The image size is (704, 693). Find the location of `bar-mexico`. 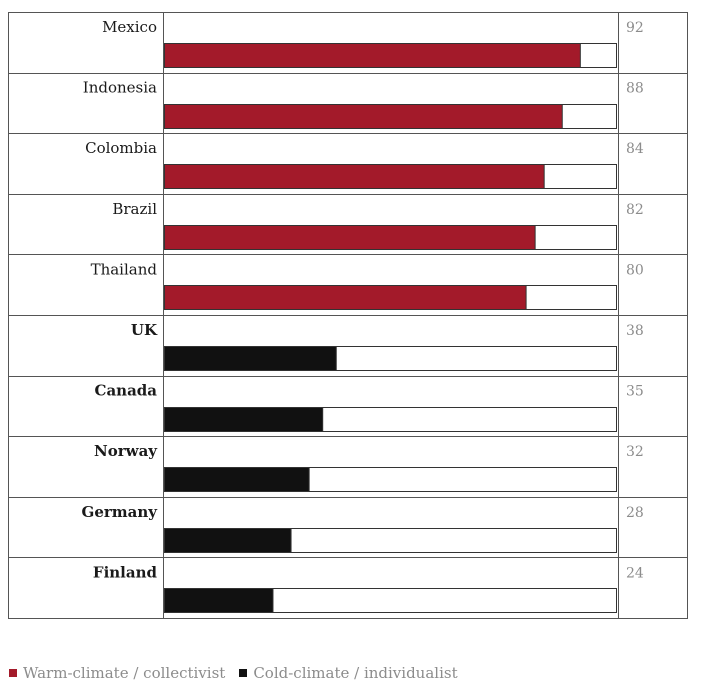

bar-mexico is located at coordinates (372, 55).